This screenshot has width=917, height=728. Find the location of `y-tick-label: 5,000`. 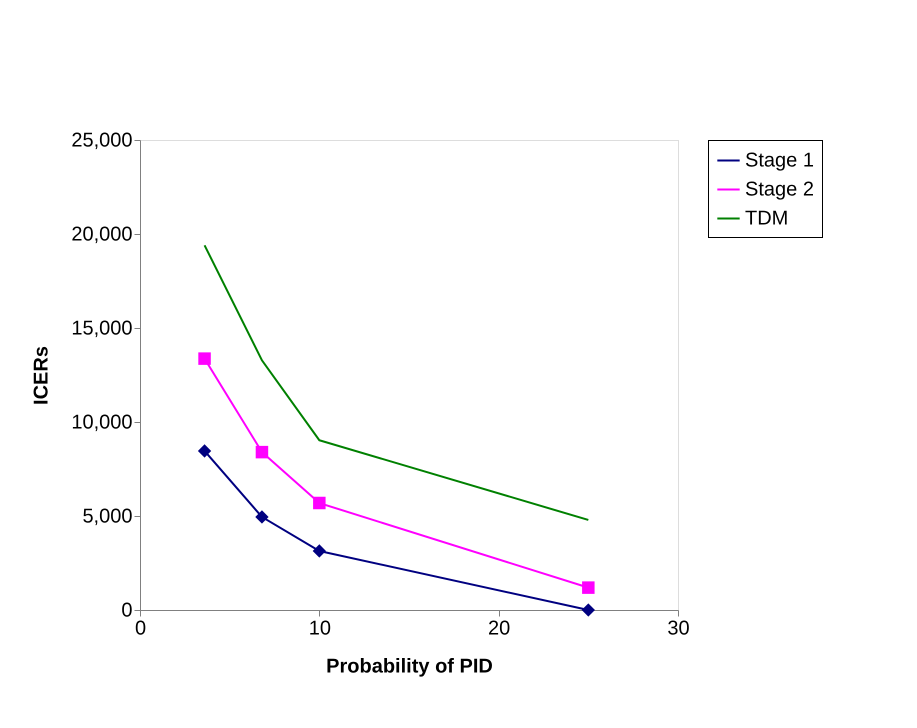

y-tick-label: 5,000 is located at coordinates (107, 517).